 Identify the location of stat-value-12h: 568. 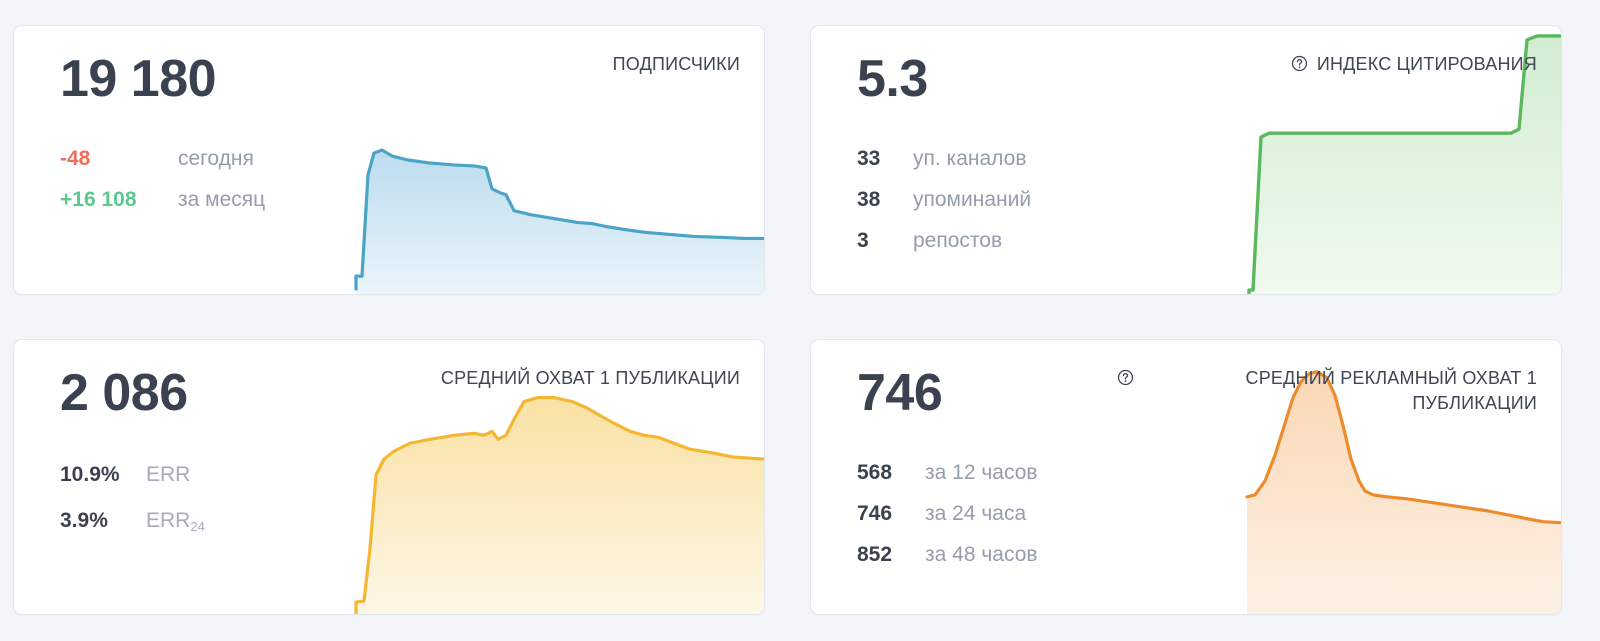
(875, 472).